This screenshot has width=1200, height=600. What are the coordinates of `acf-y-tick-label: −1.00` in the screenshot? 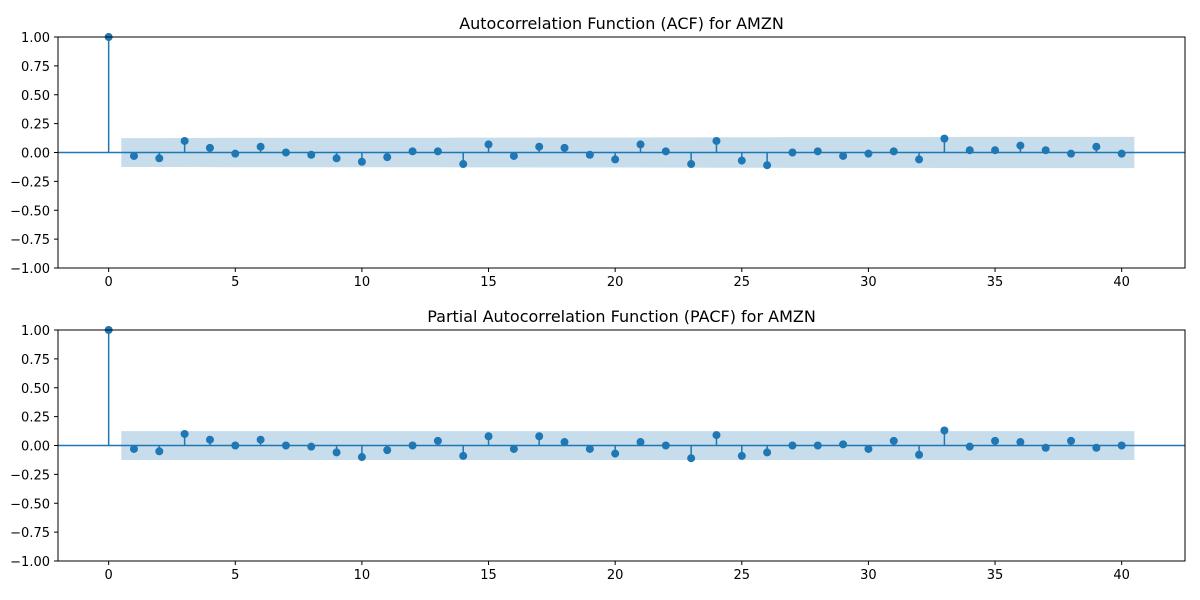 It's located at (30, 269).